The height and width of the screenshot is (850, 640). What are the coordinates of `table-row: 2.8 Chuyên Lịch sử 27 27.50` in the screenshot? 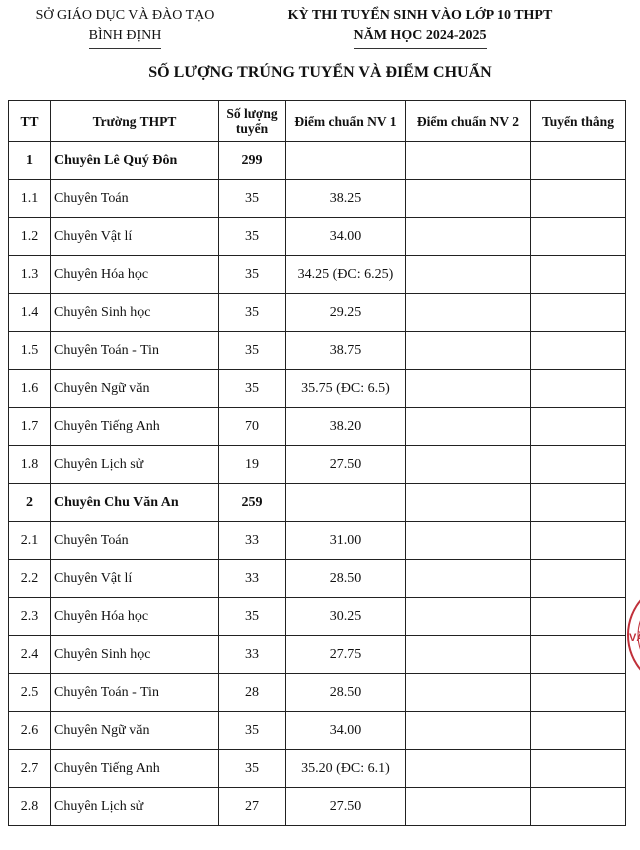 It's located at (317, 806).